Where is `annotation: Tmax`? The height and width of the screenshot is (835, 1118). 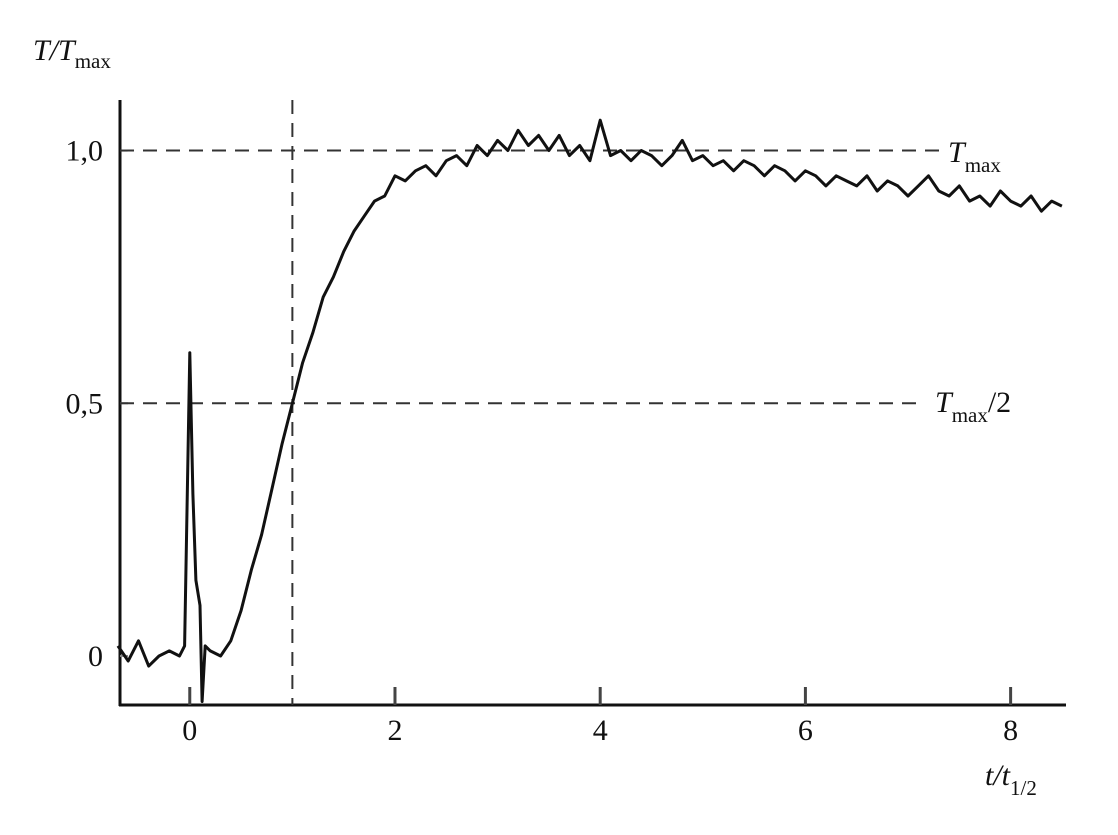
annotation: Tmax is located at coordinates (974, 156).